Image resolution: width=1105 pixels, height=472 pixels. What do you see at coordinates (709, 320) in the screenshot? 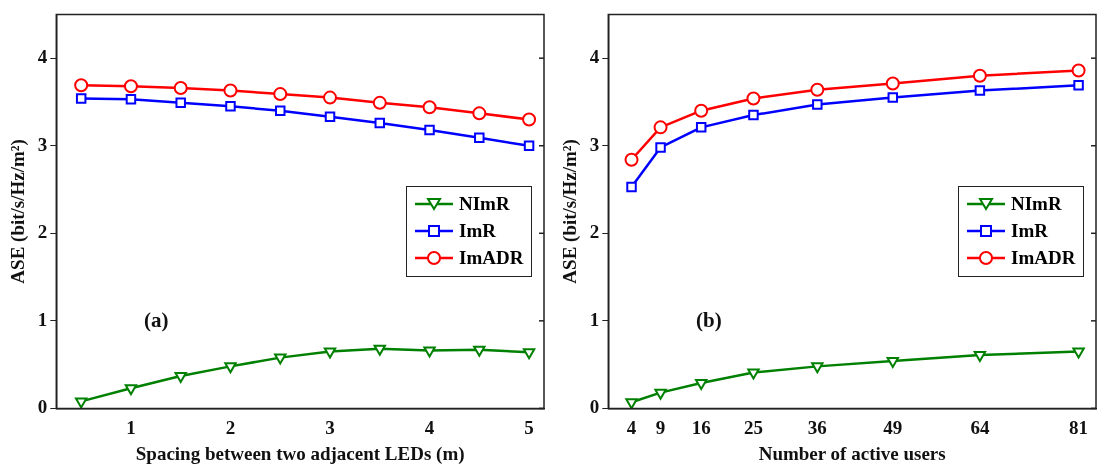
I see `annotation: (b)` at bounding box center [709, 320].